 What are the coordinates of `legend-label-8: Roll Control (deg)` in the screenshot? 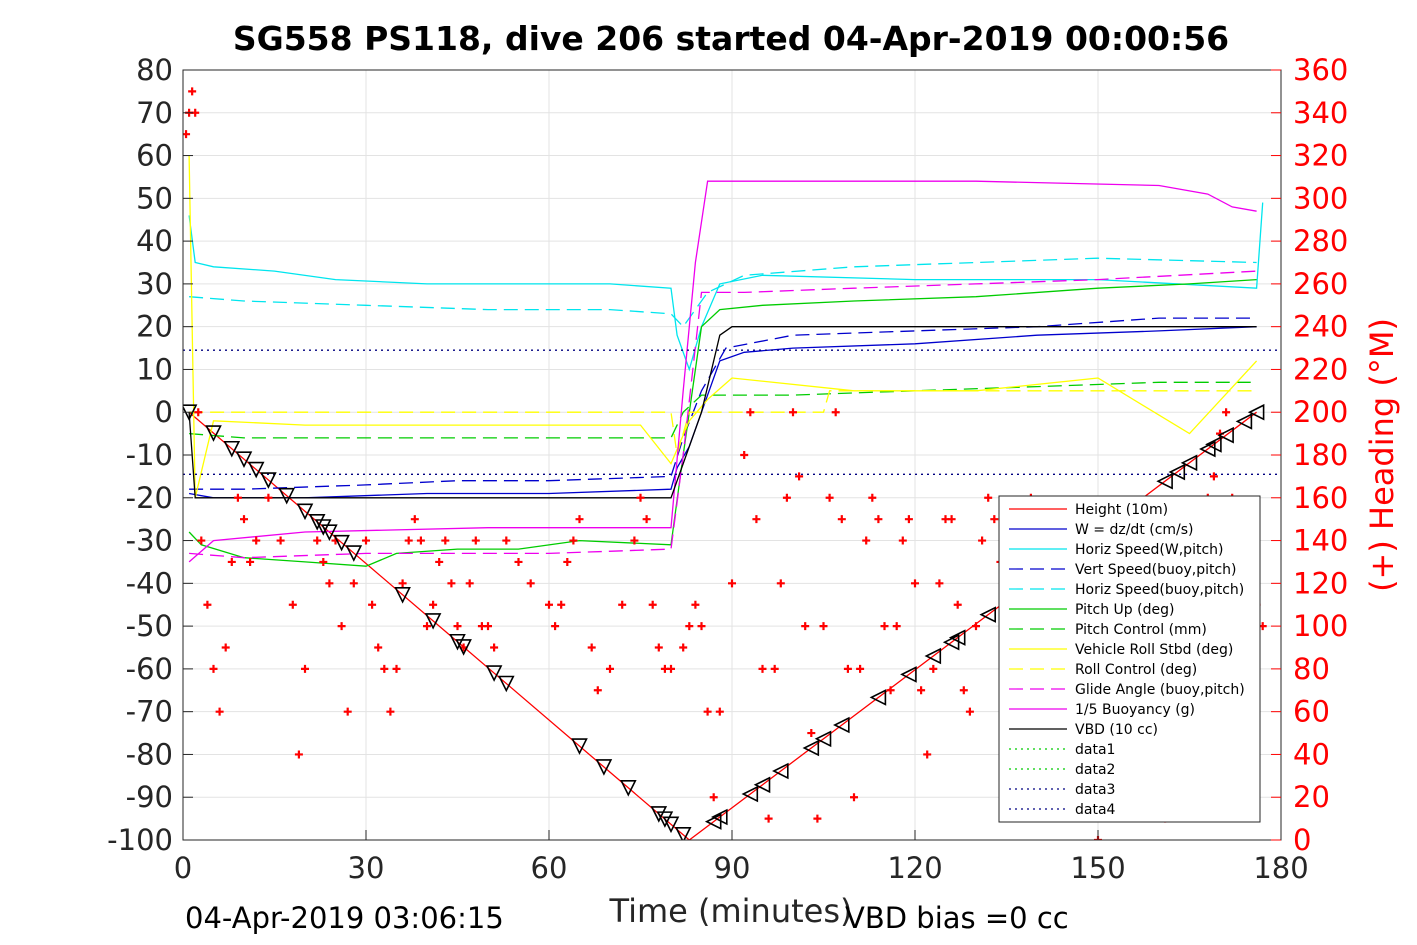 It's located at (1136, 670).